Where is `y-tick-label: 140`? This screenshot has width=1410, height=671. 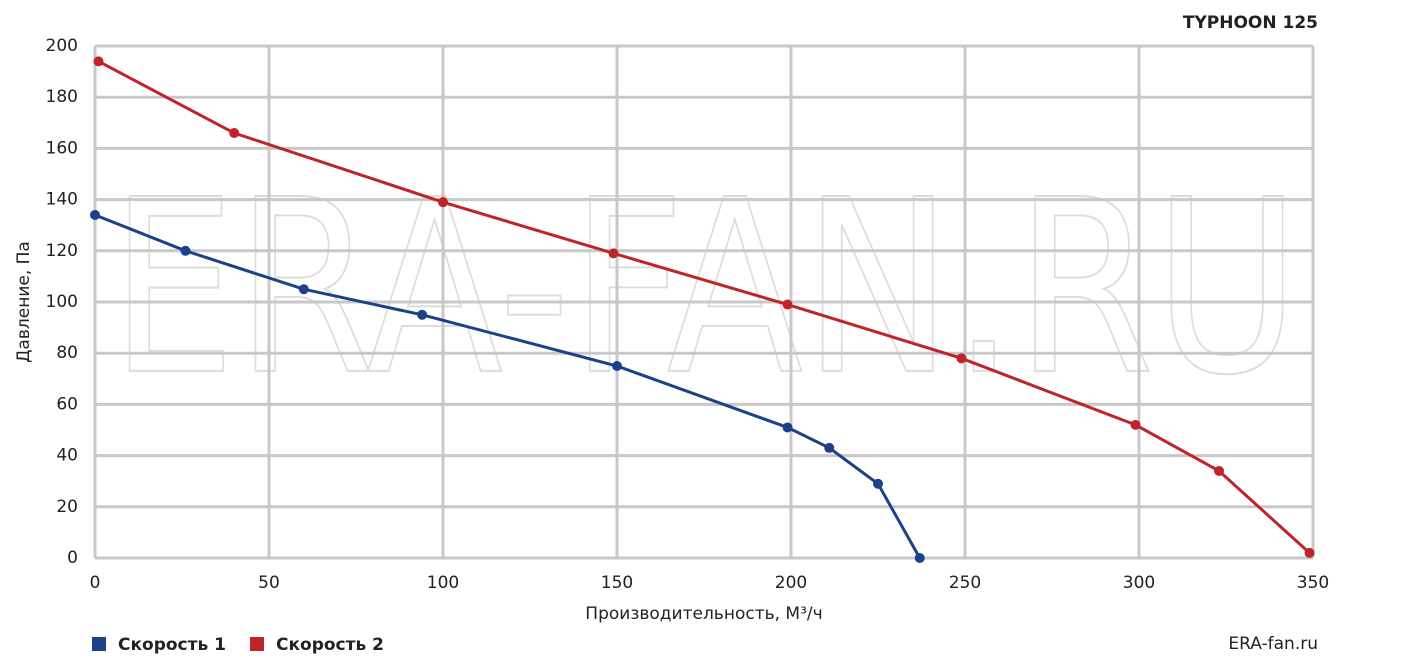
y-tick-label: 140 is located at coordinates (62, 200).